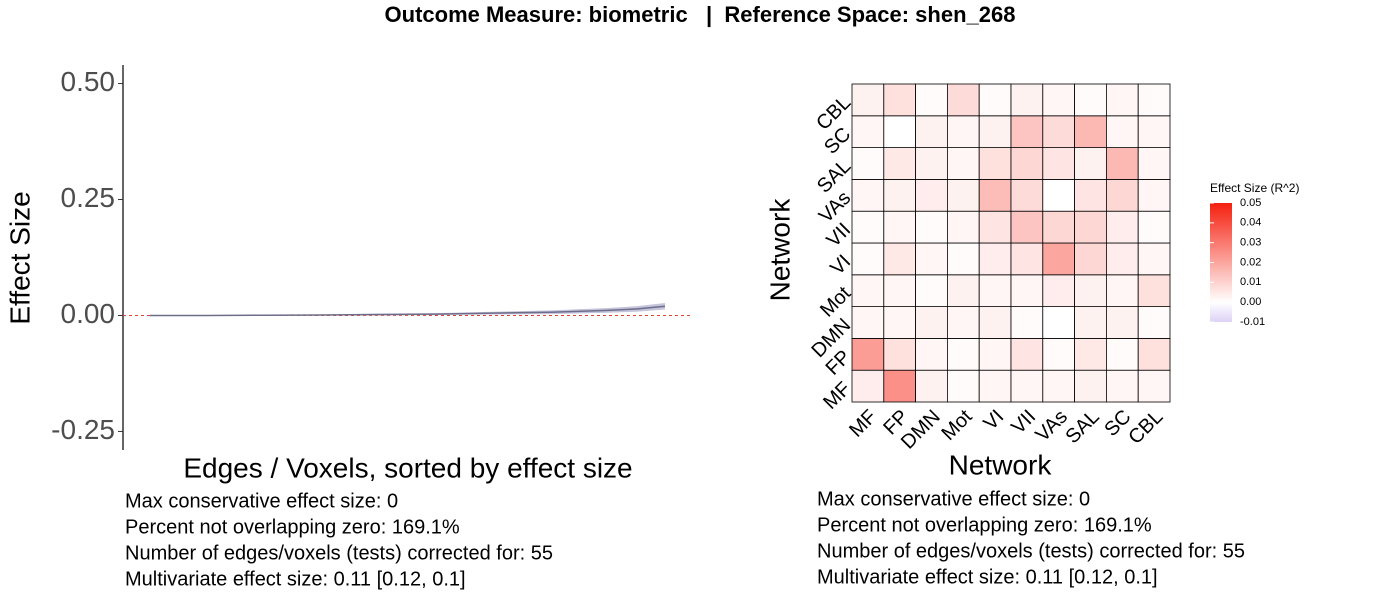 The image size is (1400, 600). Describe the element at coordinates (1254, 188) in the screenshot. I see `colorbar-title: Effect Size (R^2)` at that location.